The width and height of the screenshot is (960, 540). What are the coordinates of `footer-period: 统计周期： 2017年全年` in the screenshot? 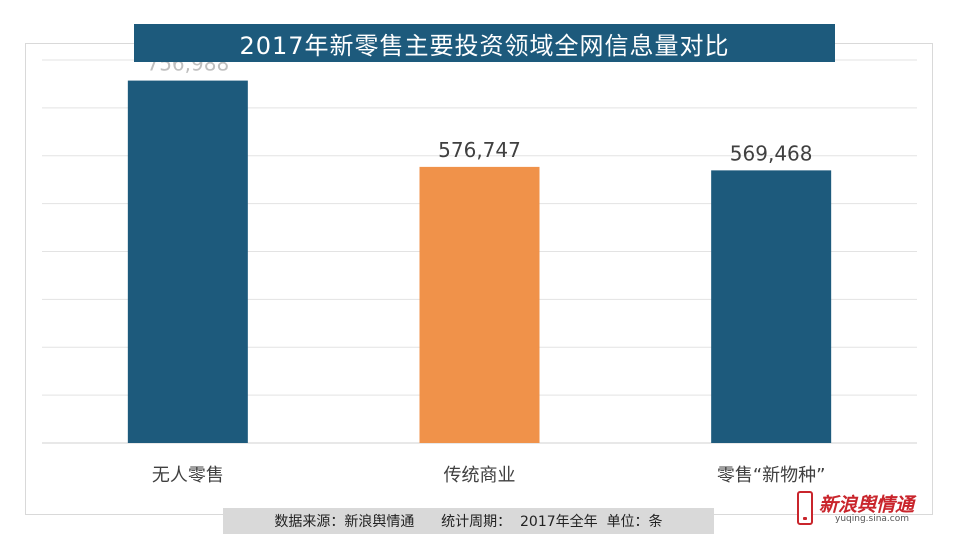 It's located at (519, 522).